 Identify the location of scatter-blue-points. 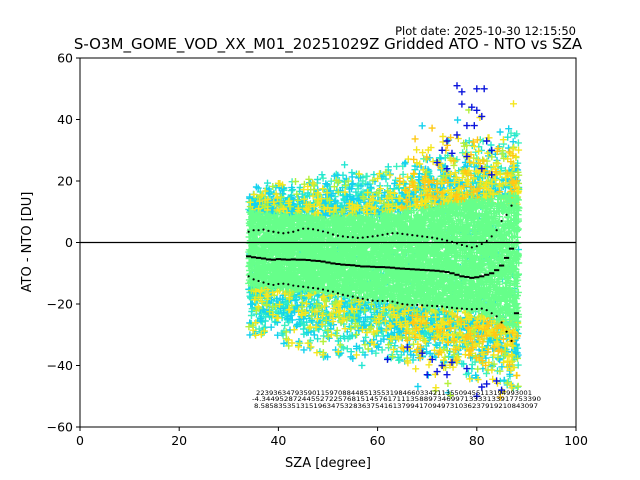
(445, 241).